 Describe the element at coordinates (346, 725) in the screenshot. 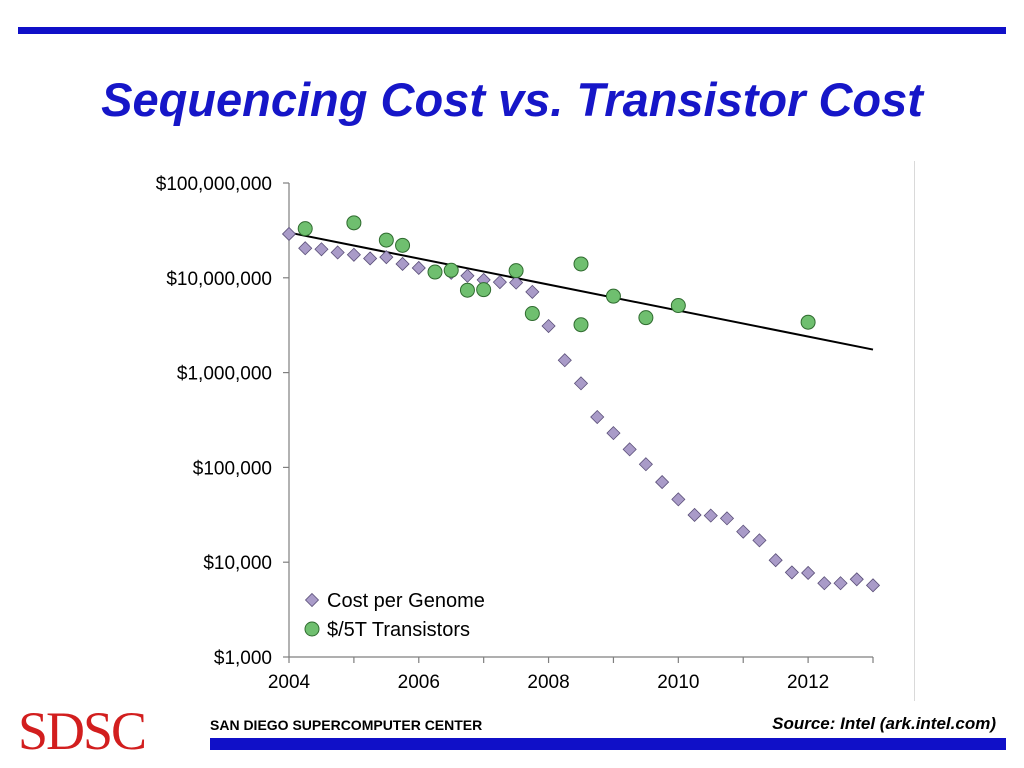

I see `organization-name: SAN DIEGO SUPERCOMPUTER CENTER` at that location.